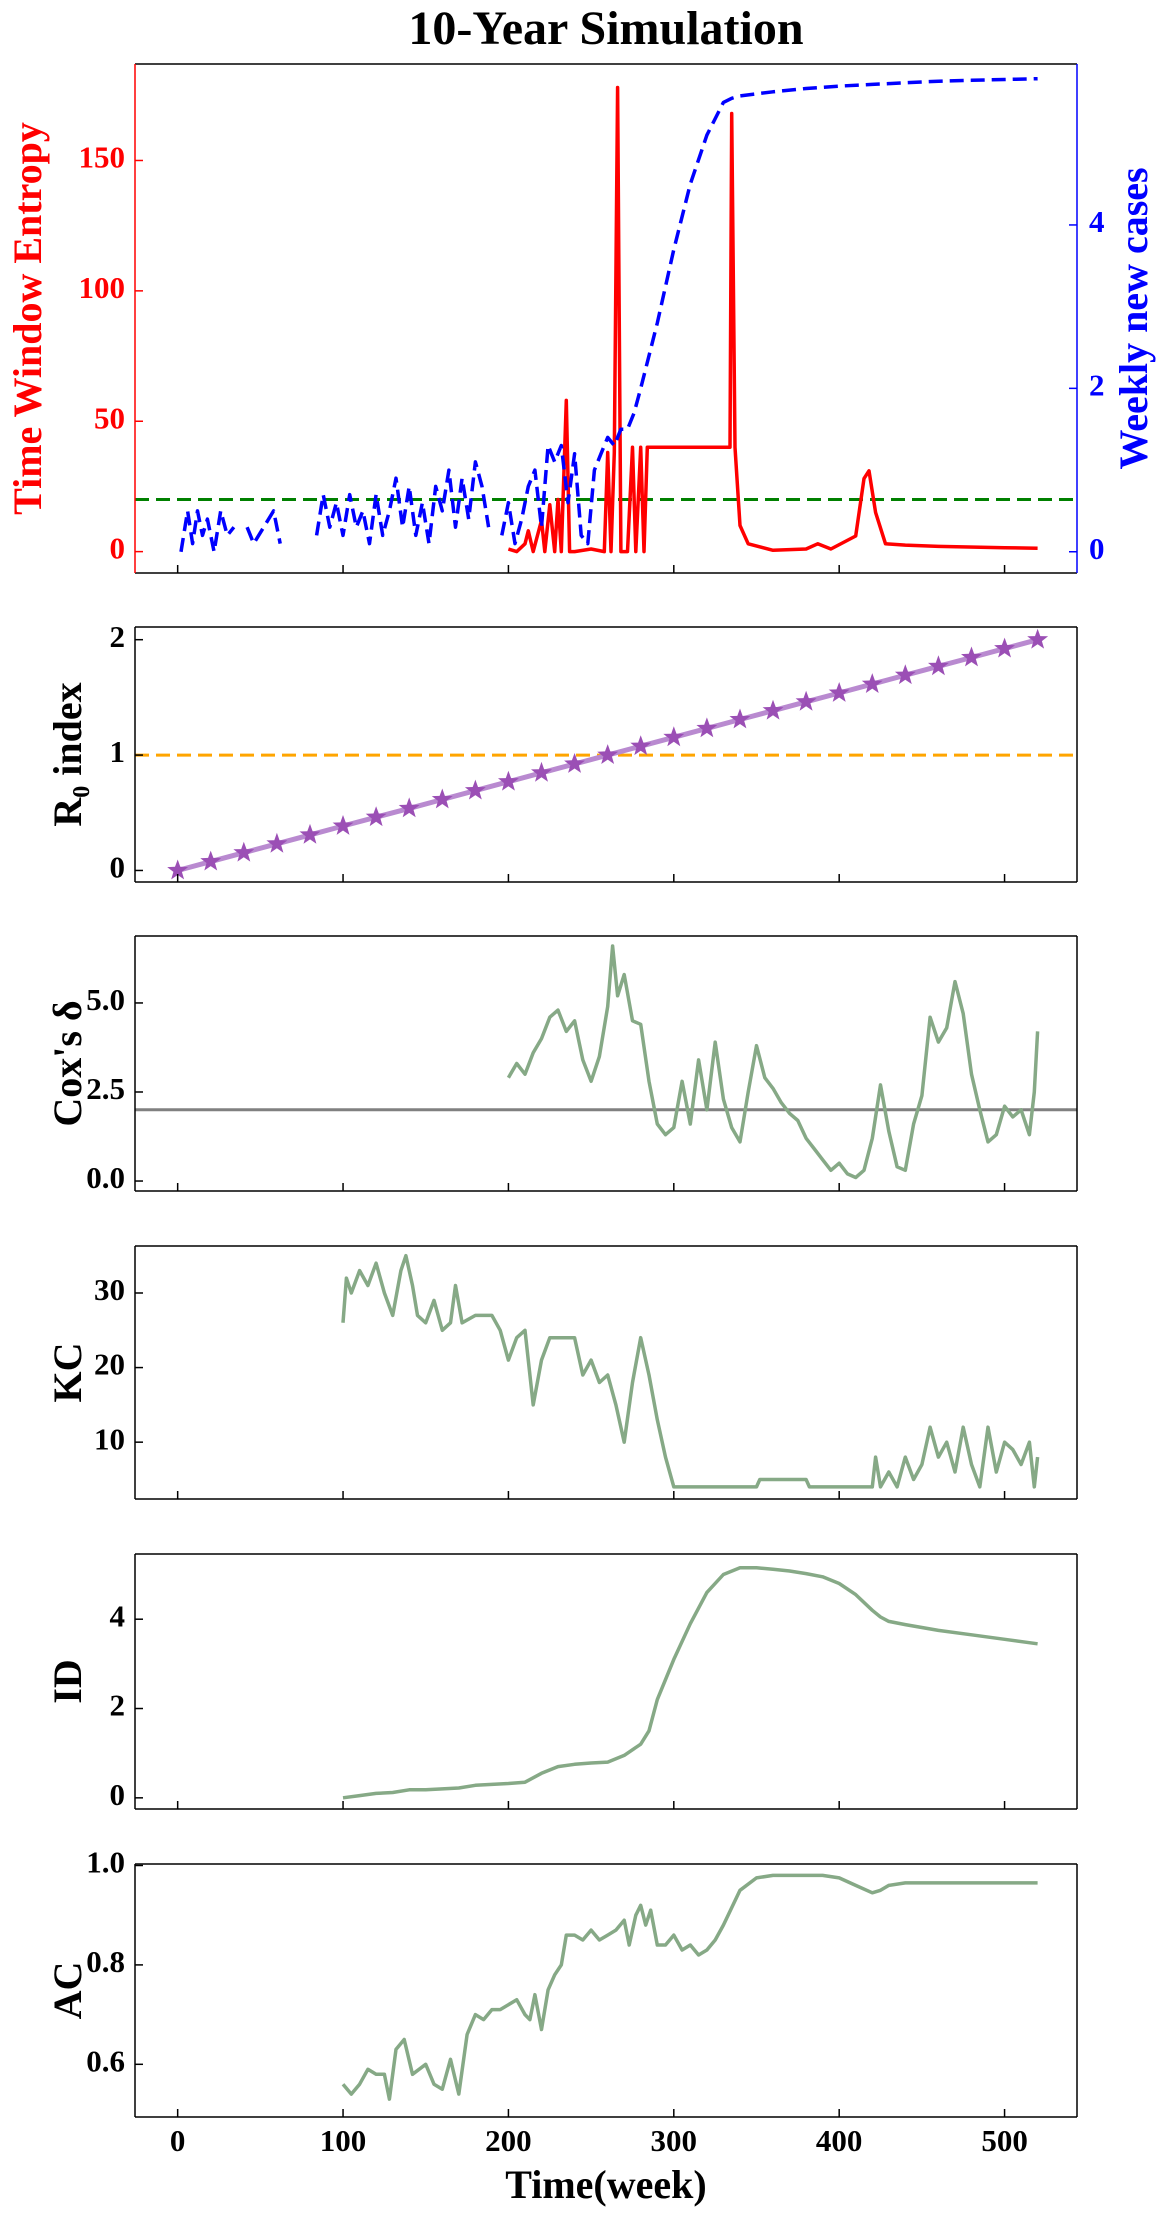 This screenshot has width=1165, height=2218. What do you see at coordinates (105, 2060) in the screenshot?
I see `y-tick-label: 0.6` at bounding box center [105, 2060].